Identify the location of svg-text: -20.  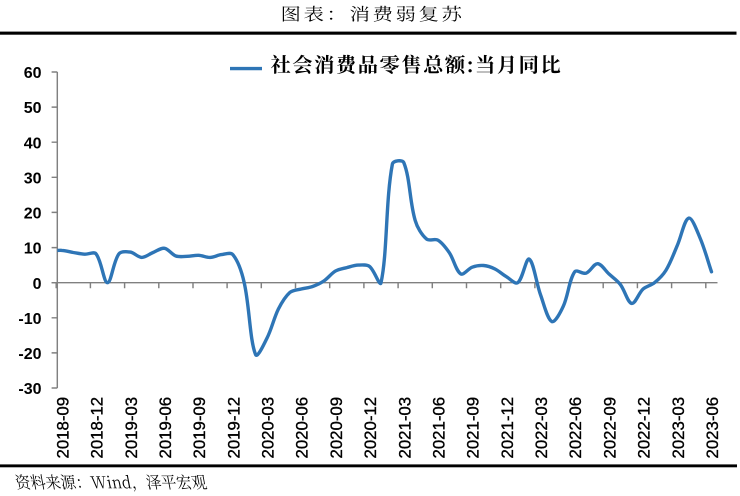
(29, 354).